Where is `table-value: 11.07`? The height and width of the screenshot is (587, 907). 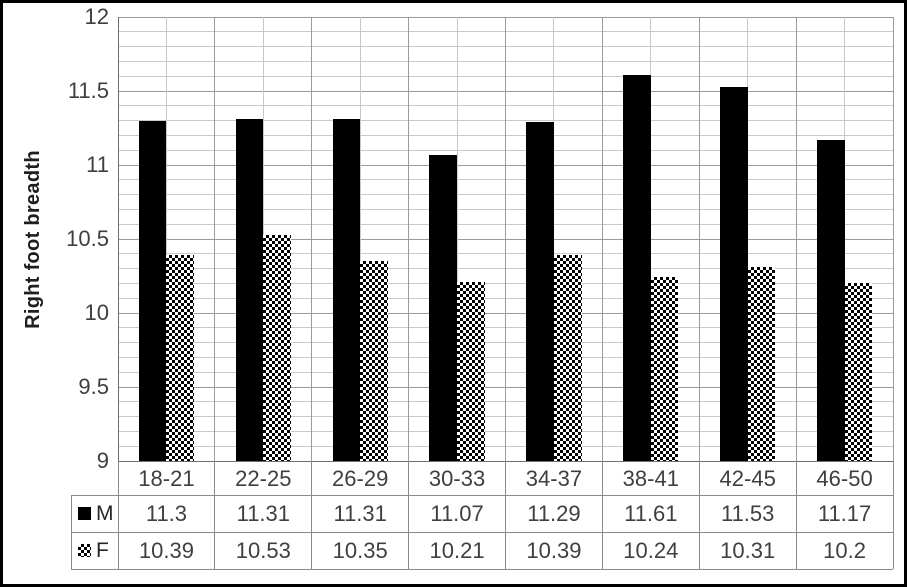 table-value: 11.07 is located at coordinates (457, 513).